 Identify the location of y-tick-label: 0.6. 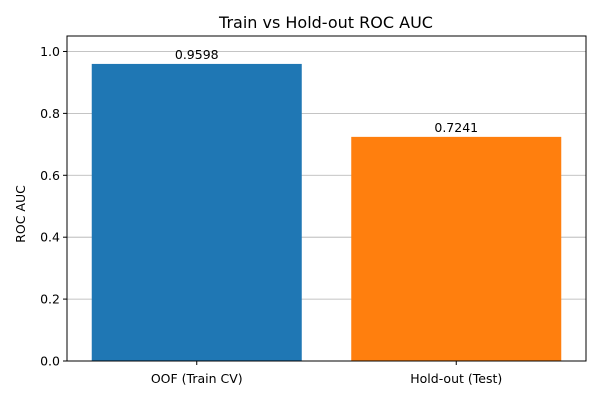
(50, 175).